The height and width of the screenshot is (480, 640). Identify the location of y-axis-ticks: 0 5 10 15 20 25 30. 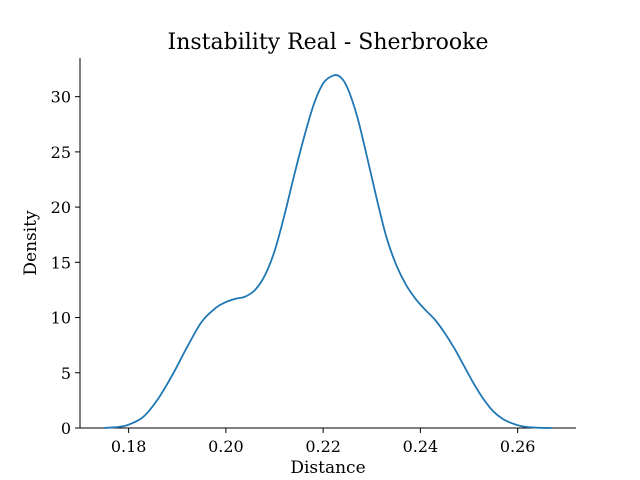
(65, 263).